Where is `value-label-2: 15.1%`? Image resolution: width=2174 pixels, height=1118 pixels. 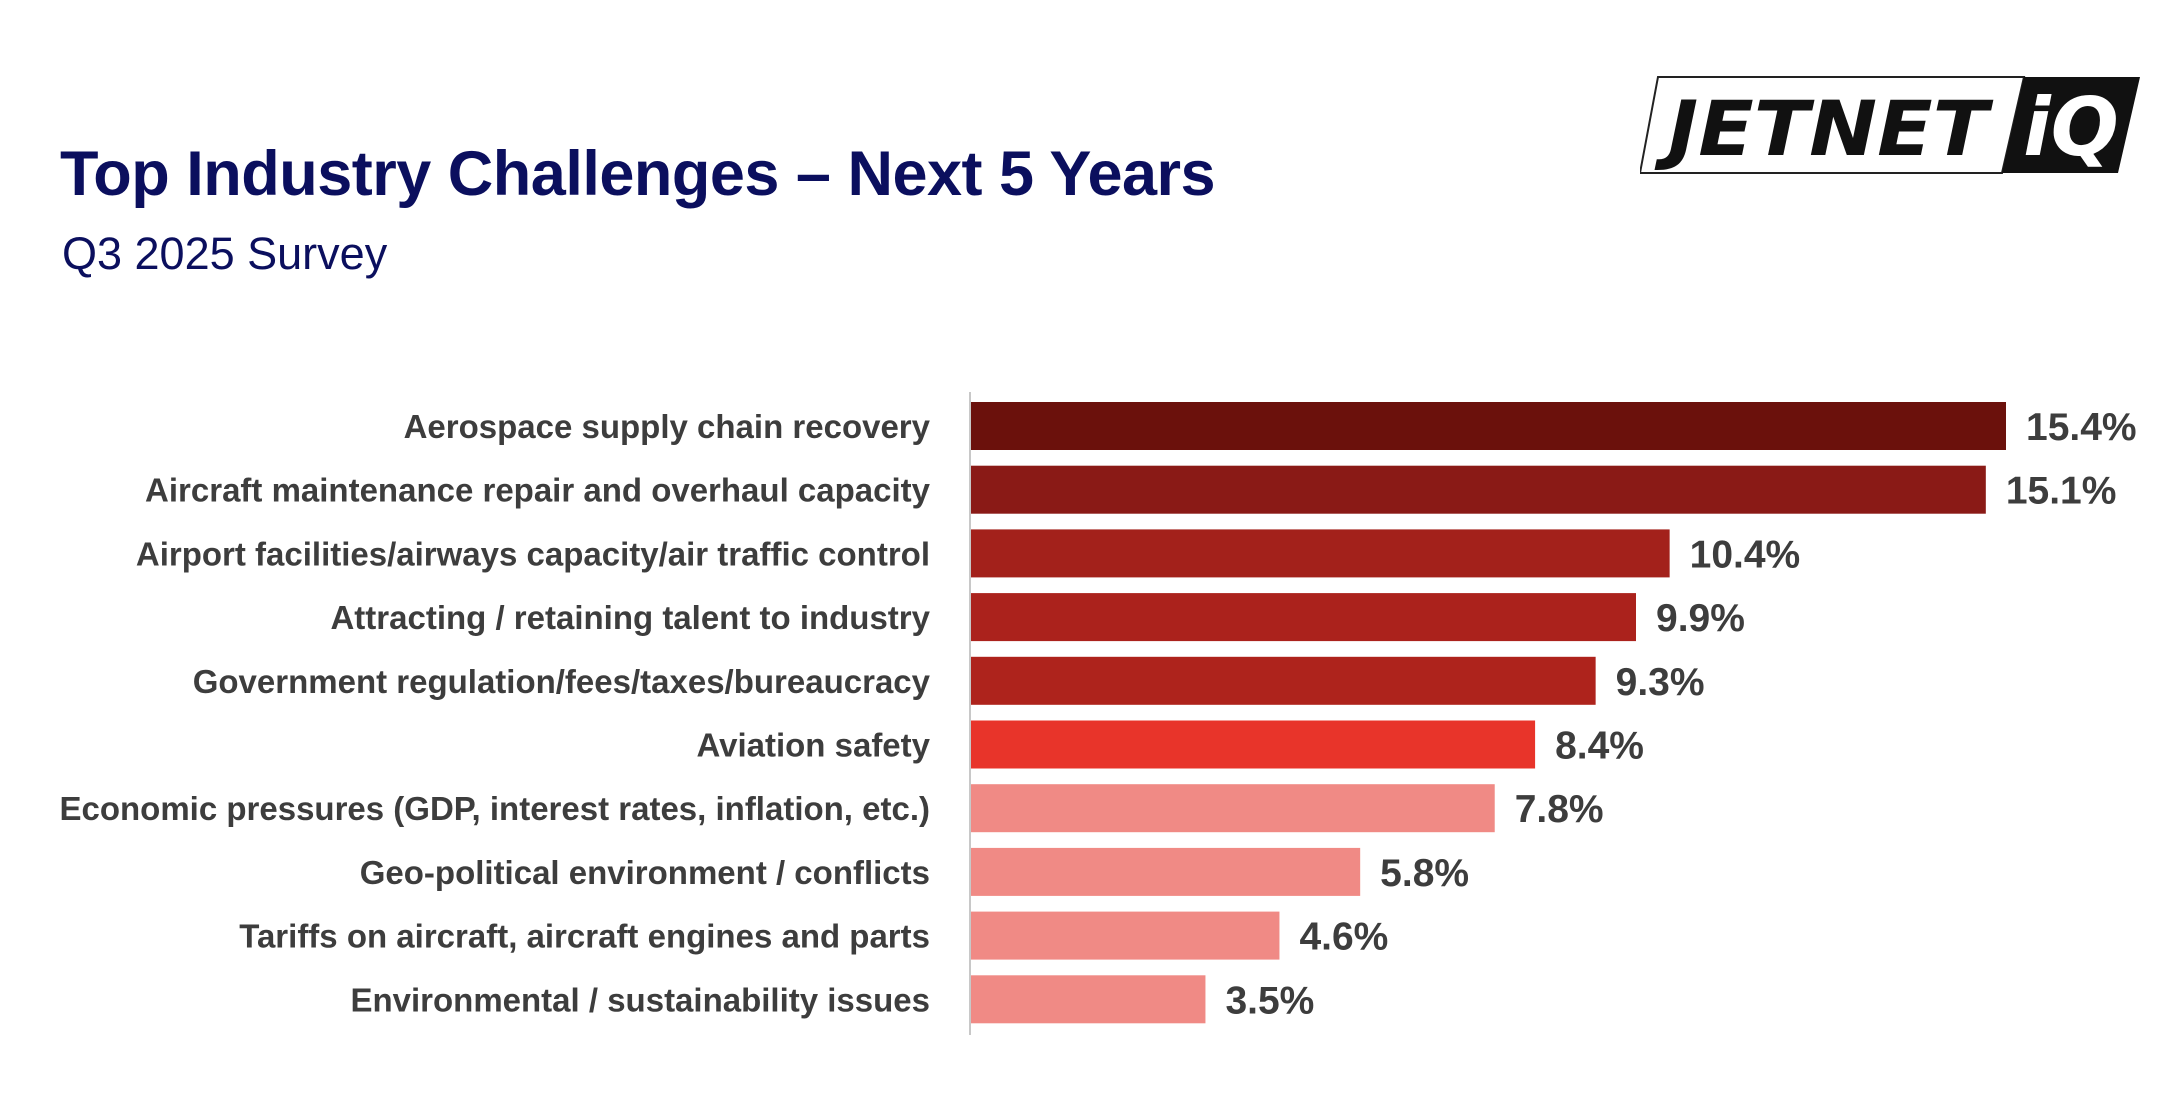
value-label-2: 15.1% is located at coordinates (2061, 491).